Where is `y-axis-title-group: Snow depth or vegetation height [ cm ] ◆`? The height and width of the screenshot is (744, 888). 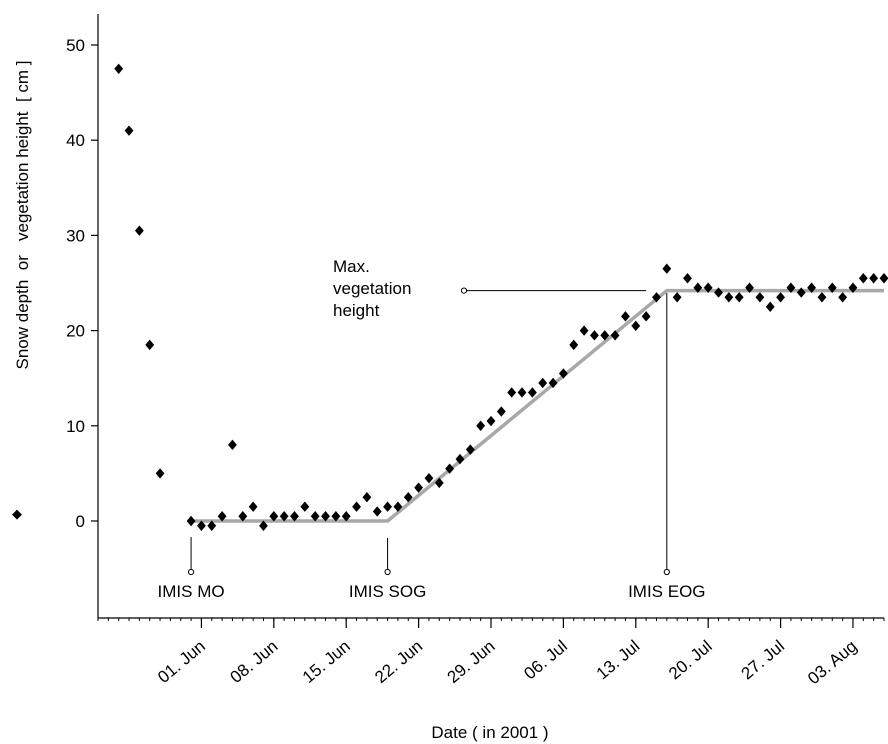 y-axis-title-group: Snow depth or vegetation height [ cm ] ◆ is located at coordinates (22, 291).